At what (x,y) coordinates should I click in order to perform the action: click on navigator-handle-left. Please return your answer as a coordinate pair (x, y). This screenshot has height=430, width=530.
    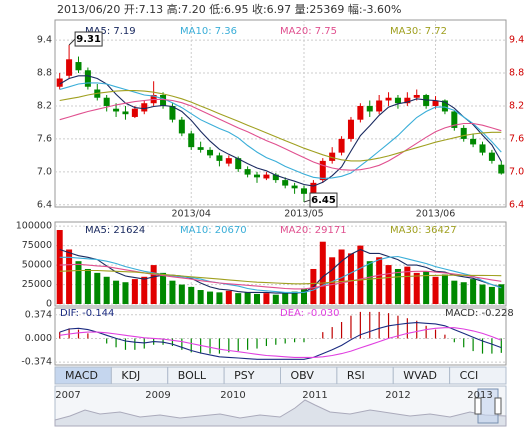
    Looking at the image, I should click on (478, 406).